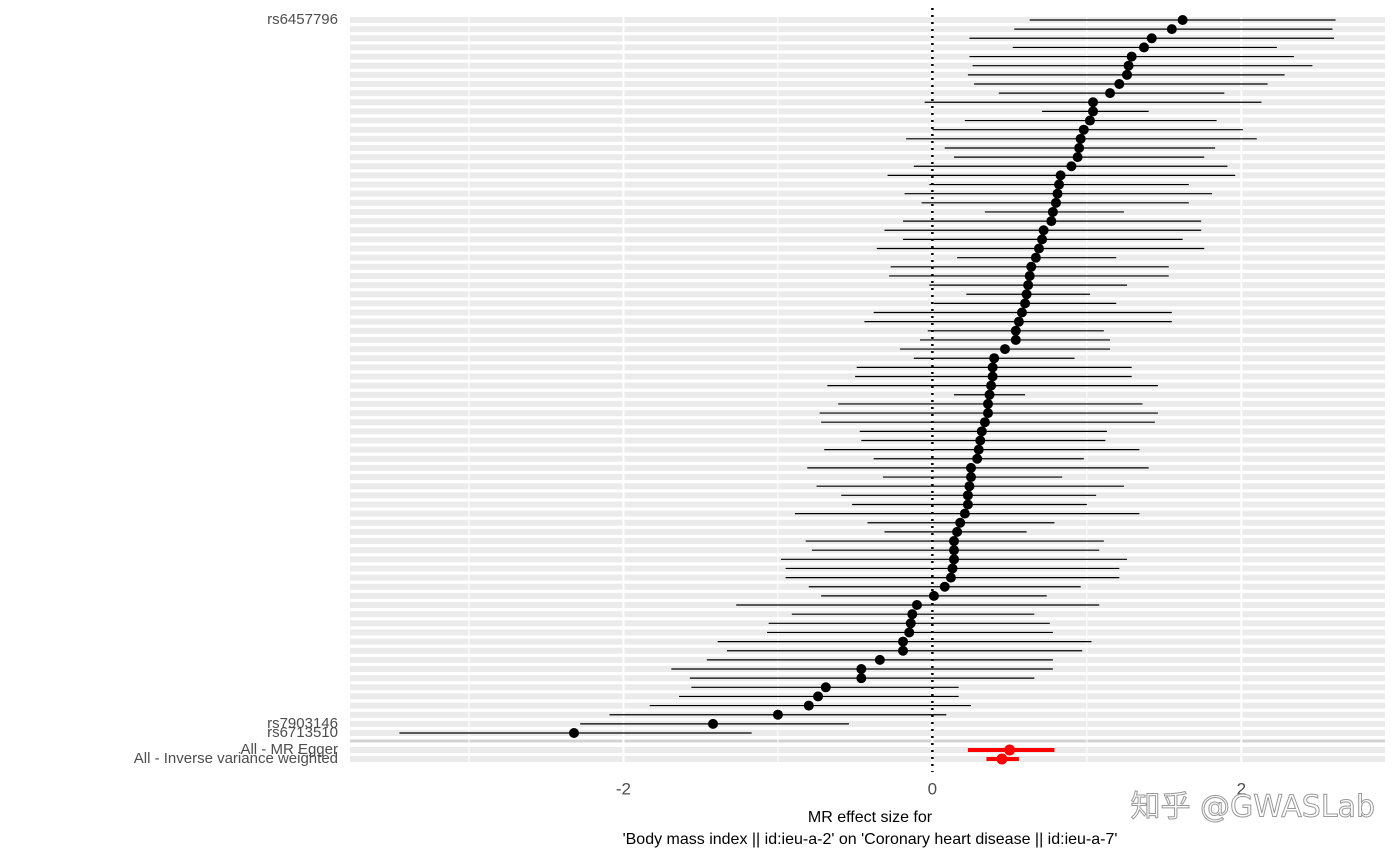 This screenshot has width=1400, height=865. Describe the element at coordinates (302, 732) in the screenshot. I see `row-label: rs6713510` at that location.